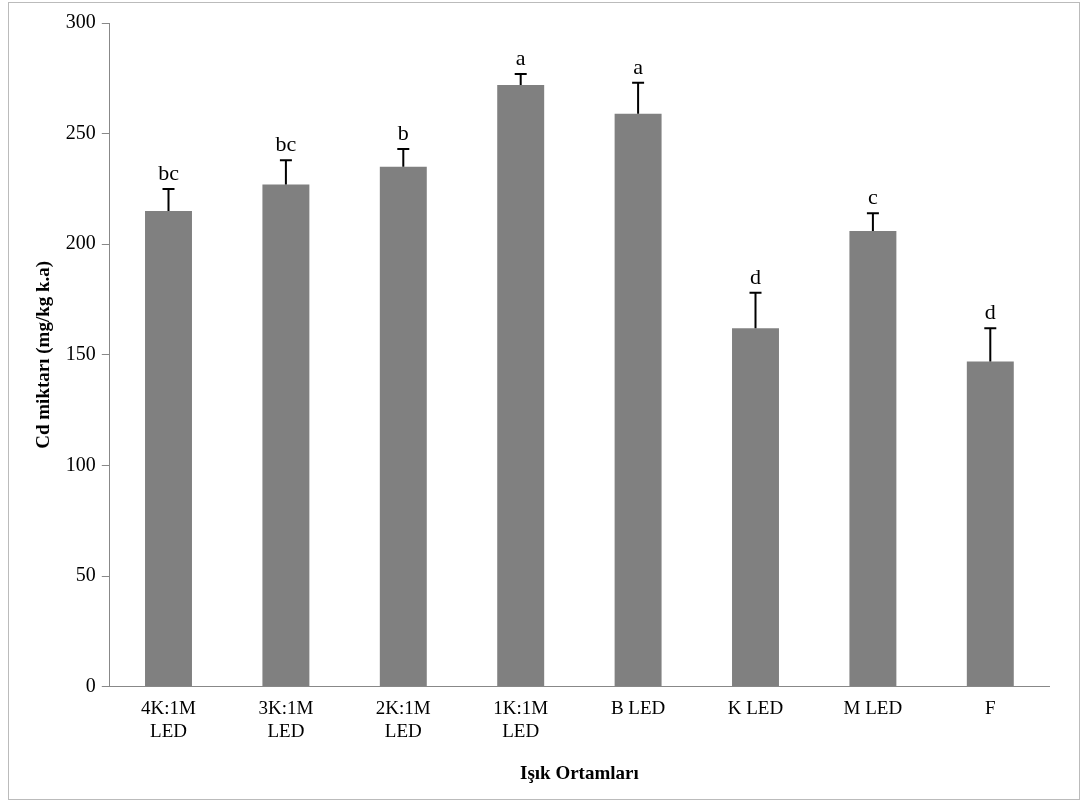 Image resolution: width=1086 pixels, height=803 pixels. I want to click on x-tick-label: K LED, so click(755, 707).